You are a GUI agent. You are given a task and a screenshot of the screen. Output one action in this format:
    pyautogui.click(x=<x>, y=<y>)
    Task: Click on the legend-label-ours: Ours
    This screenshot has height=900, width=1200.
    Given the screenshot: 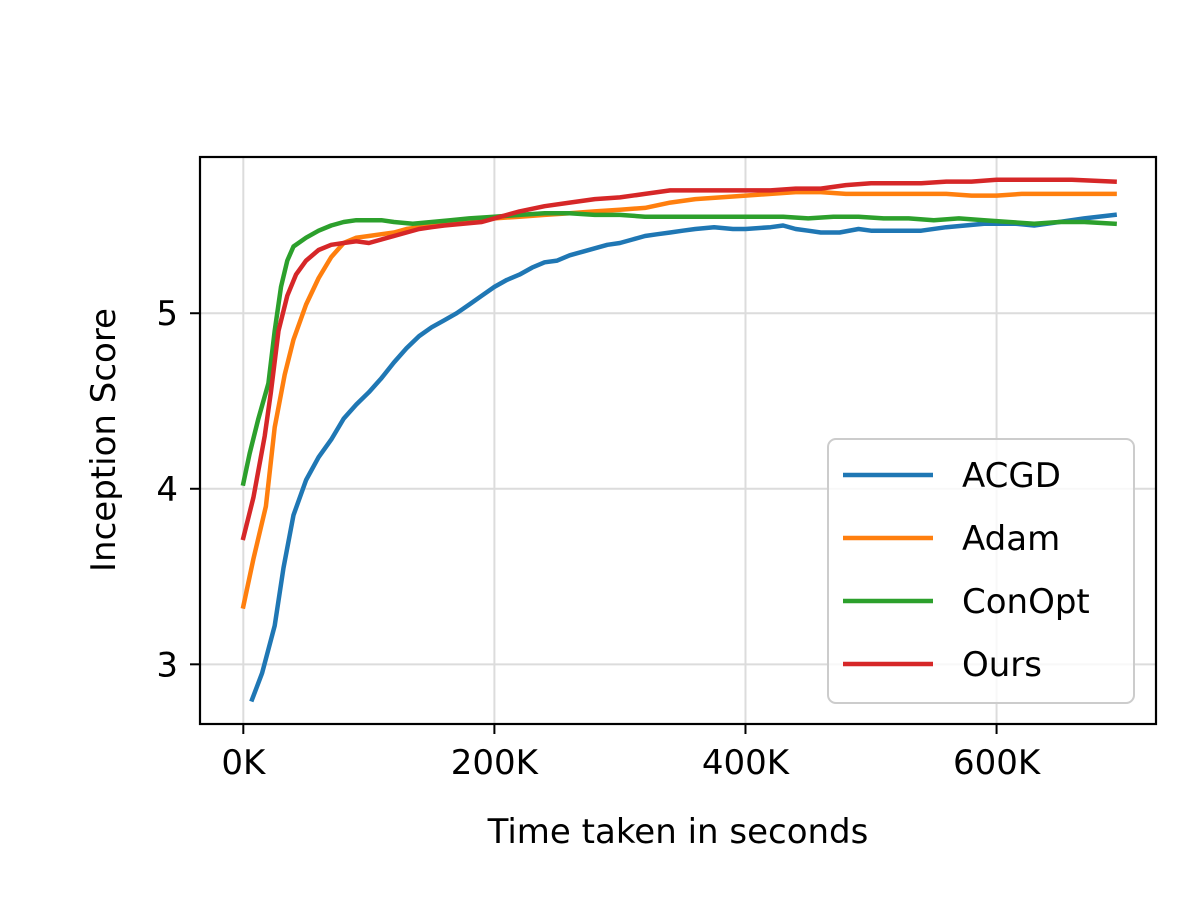 What is the action you would take?
    pyautogui.click(x=1002, y=665)
    